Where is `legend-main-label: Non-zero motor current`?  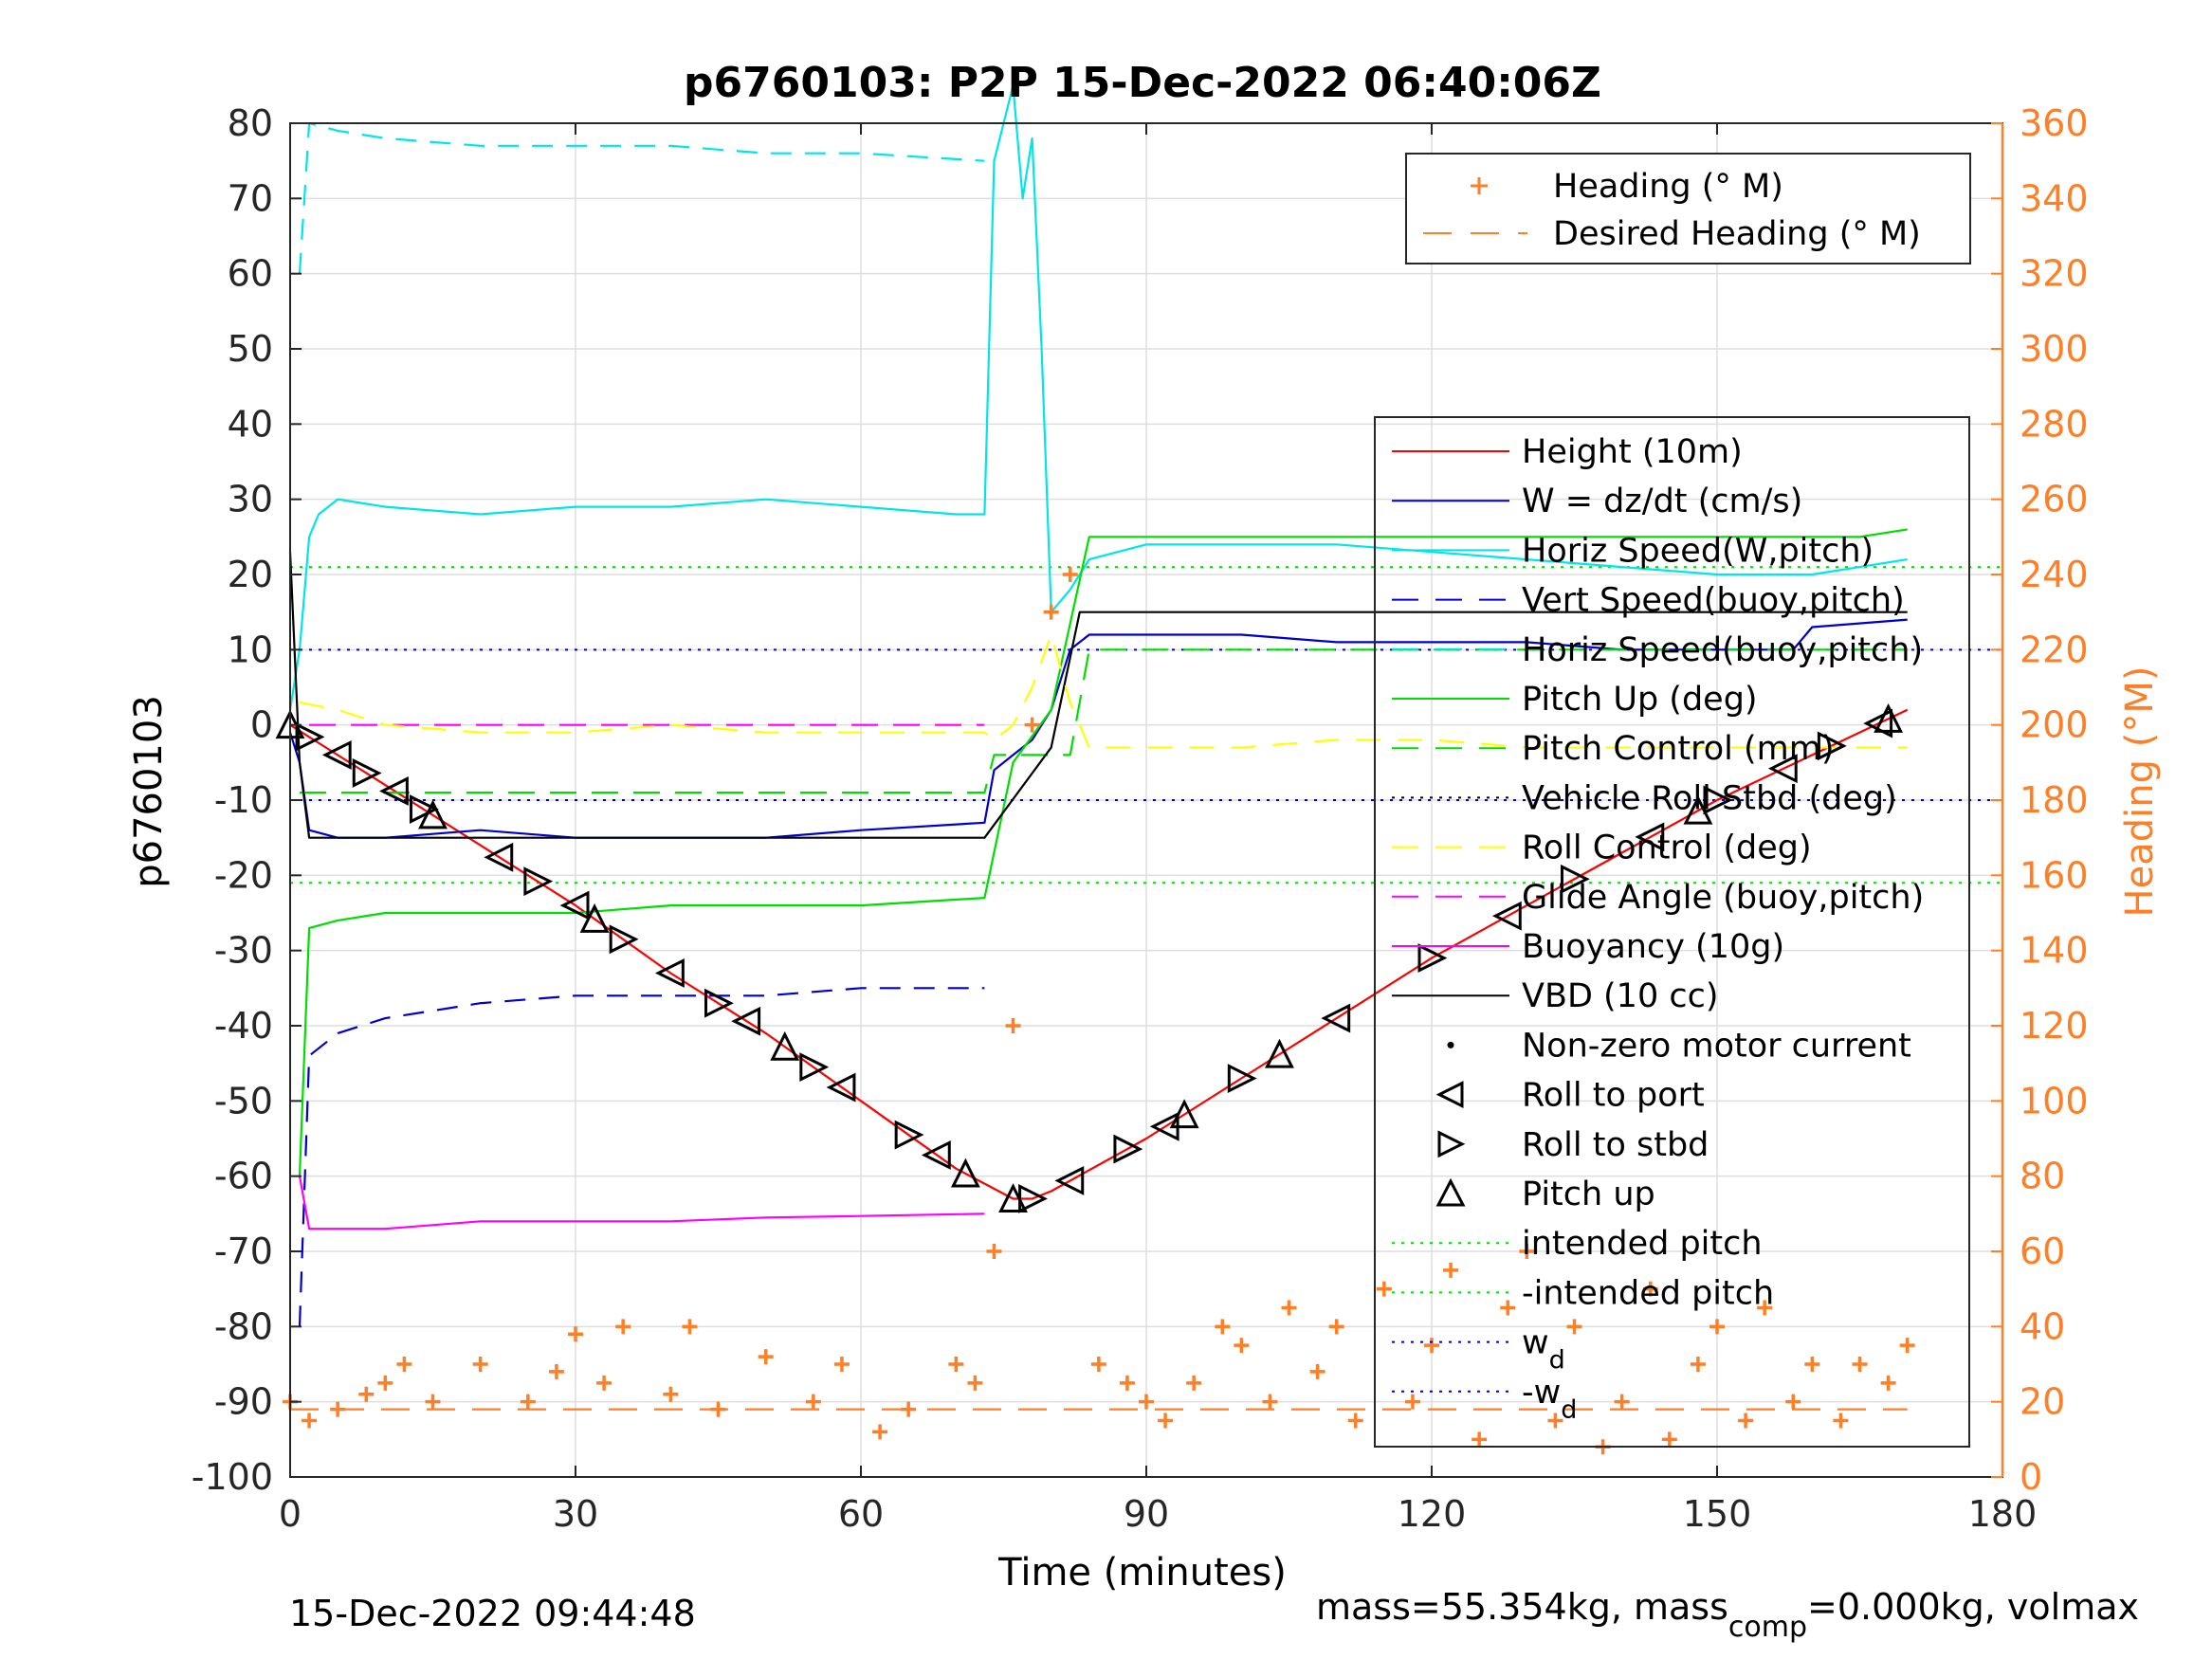 legend-main-label: Non-zero motor current is located at coordinates (1716, 1046).